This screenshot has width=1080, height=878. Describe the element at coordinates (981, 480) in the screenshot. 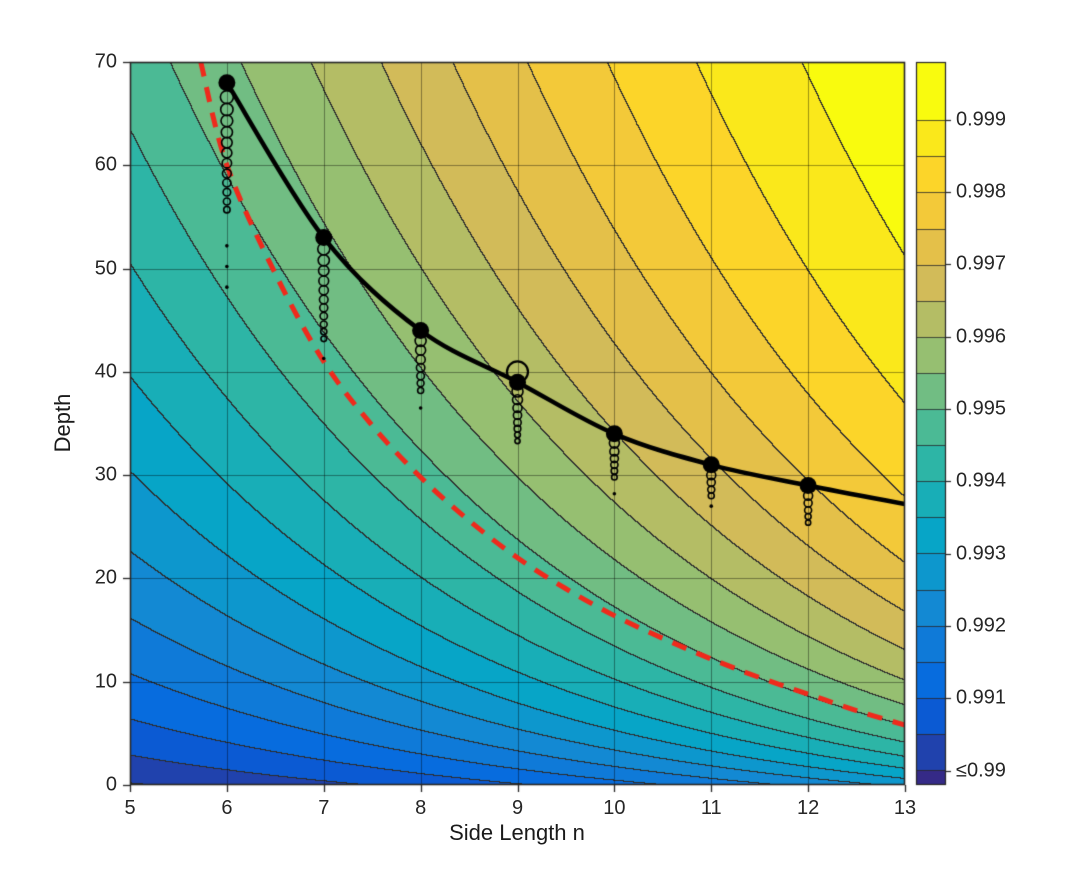

I see `colorbar-tick-label: 0.994` at that location.